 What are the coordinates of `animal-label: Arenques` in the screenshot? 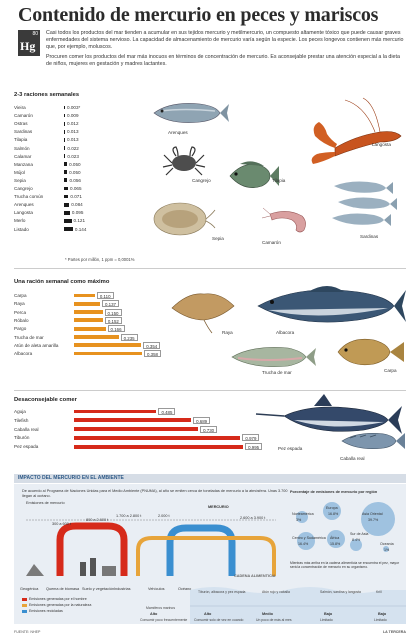 It's located at (178, 132).